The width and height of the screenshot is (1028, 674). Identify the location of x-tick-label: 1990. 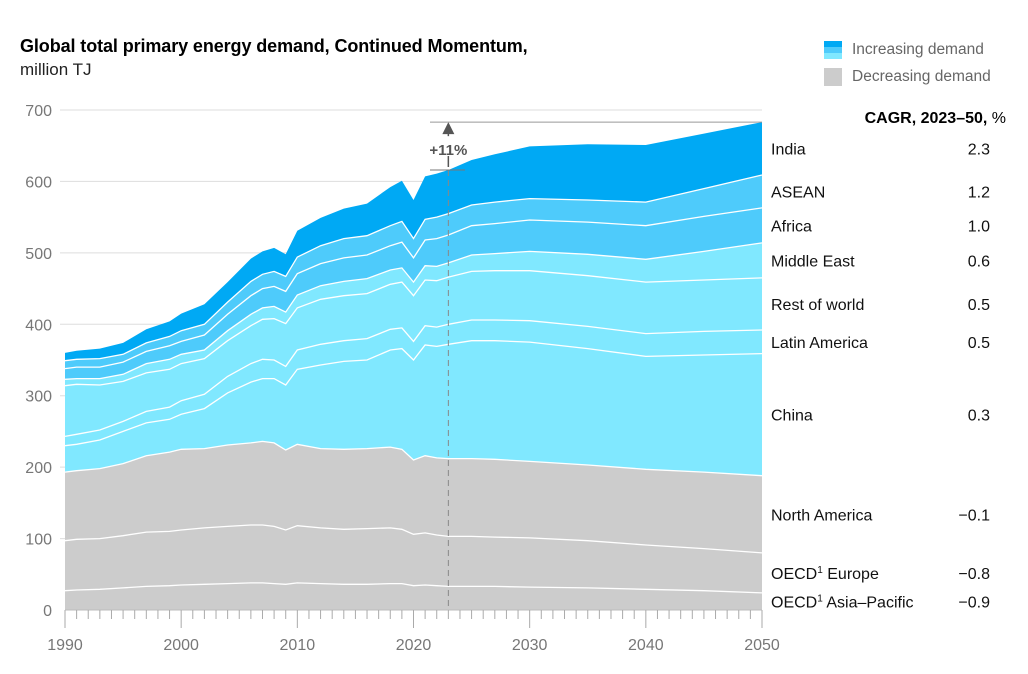
(65, 645).